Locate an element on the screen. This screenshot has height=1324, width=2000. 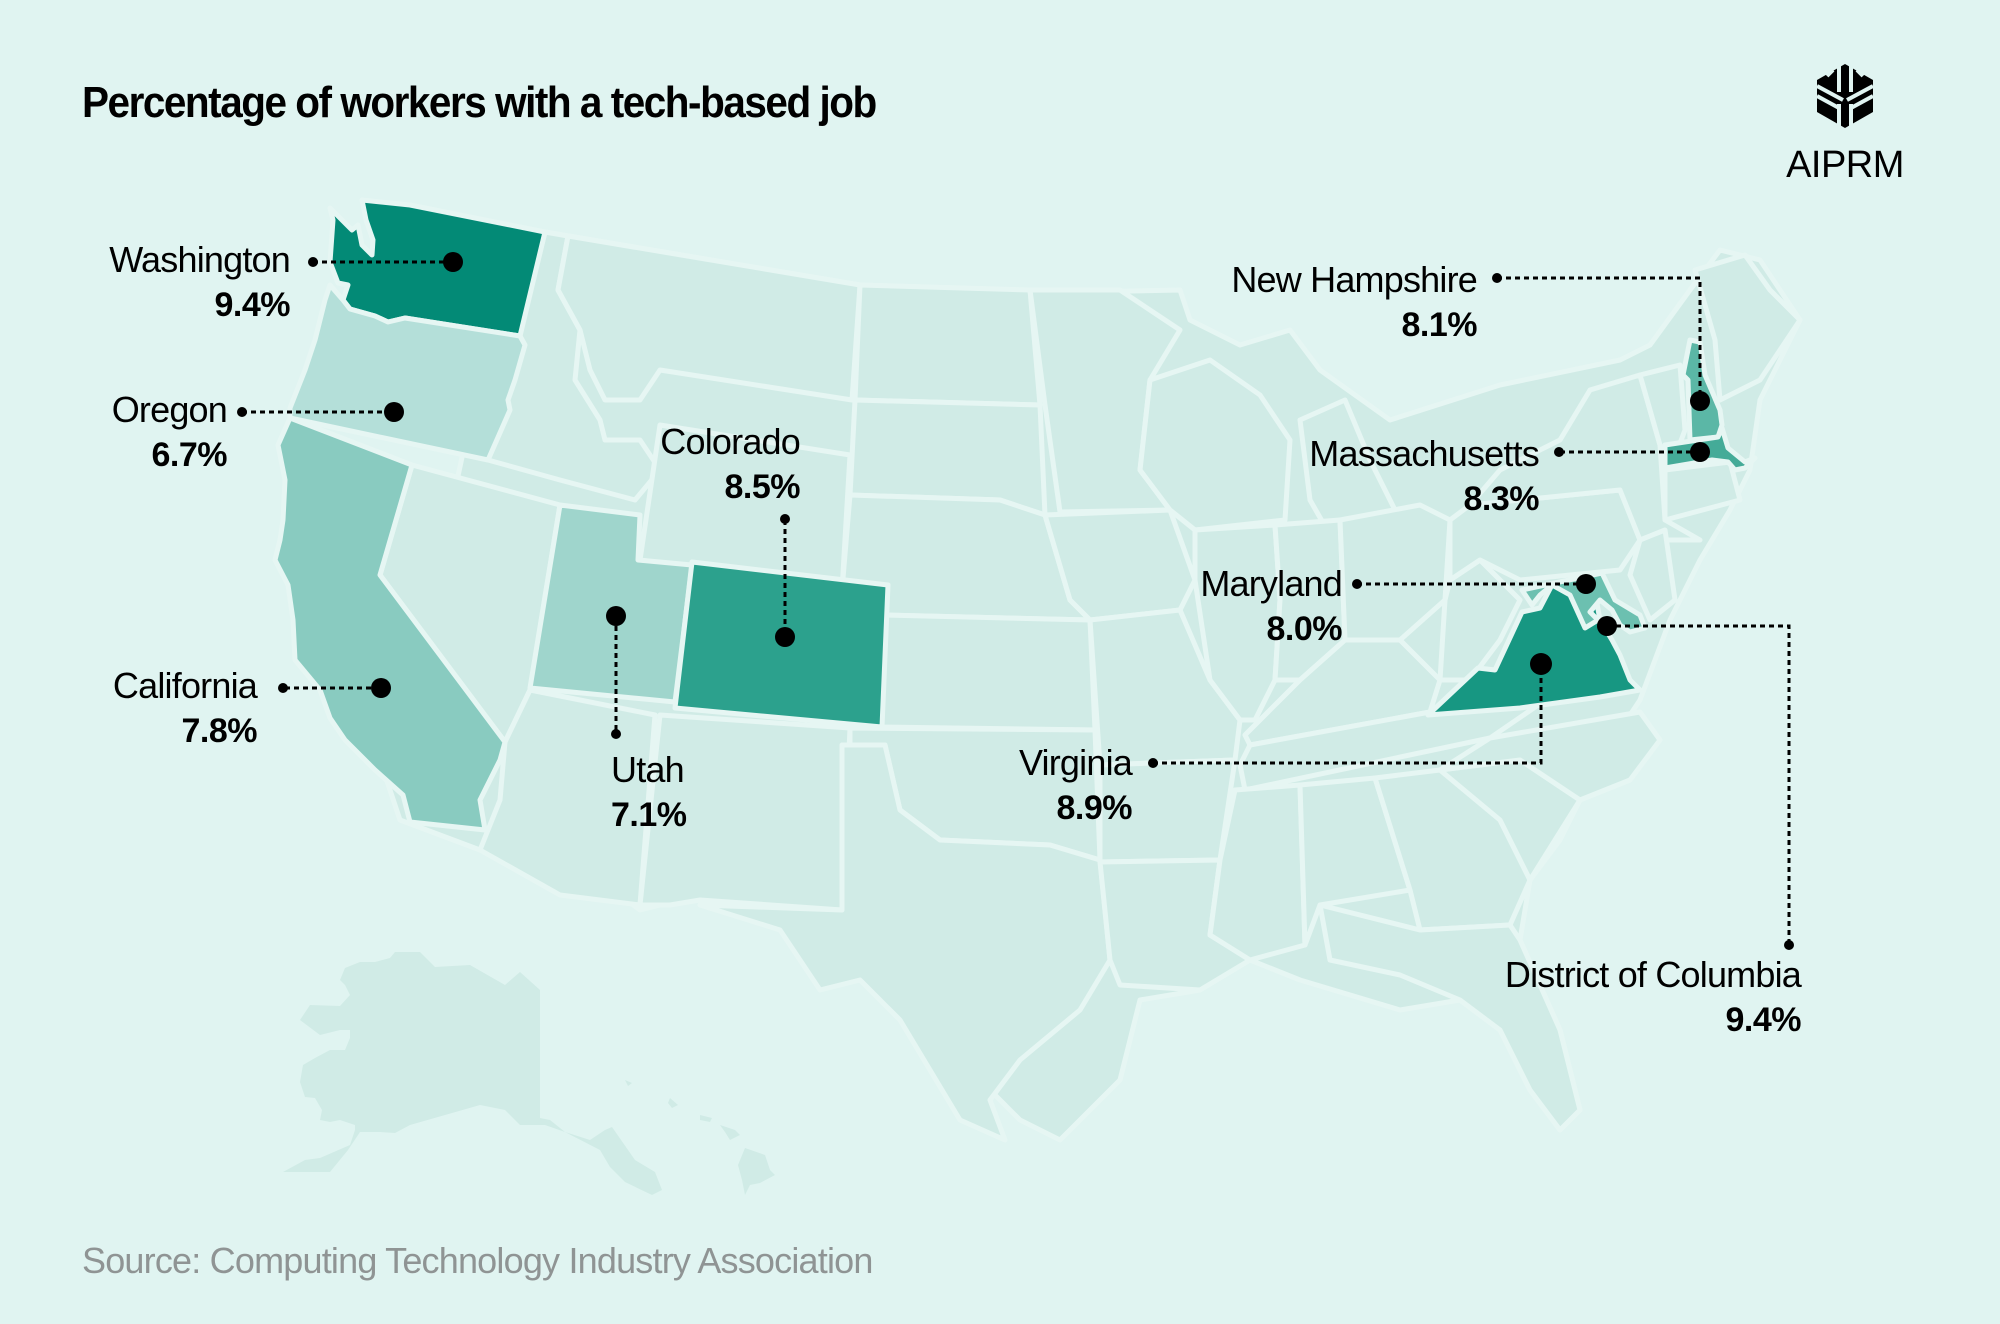
state-maine is located at coordinates (1747, 327).